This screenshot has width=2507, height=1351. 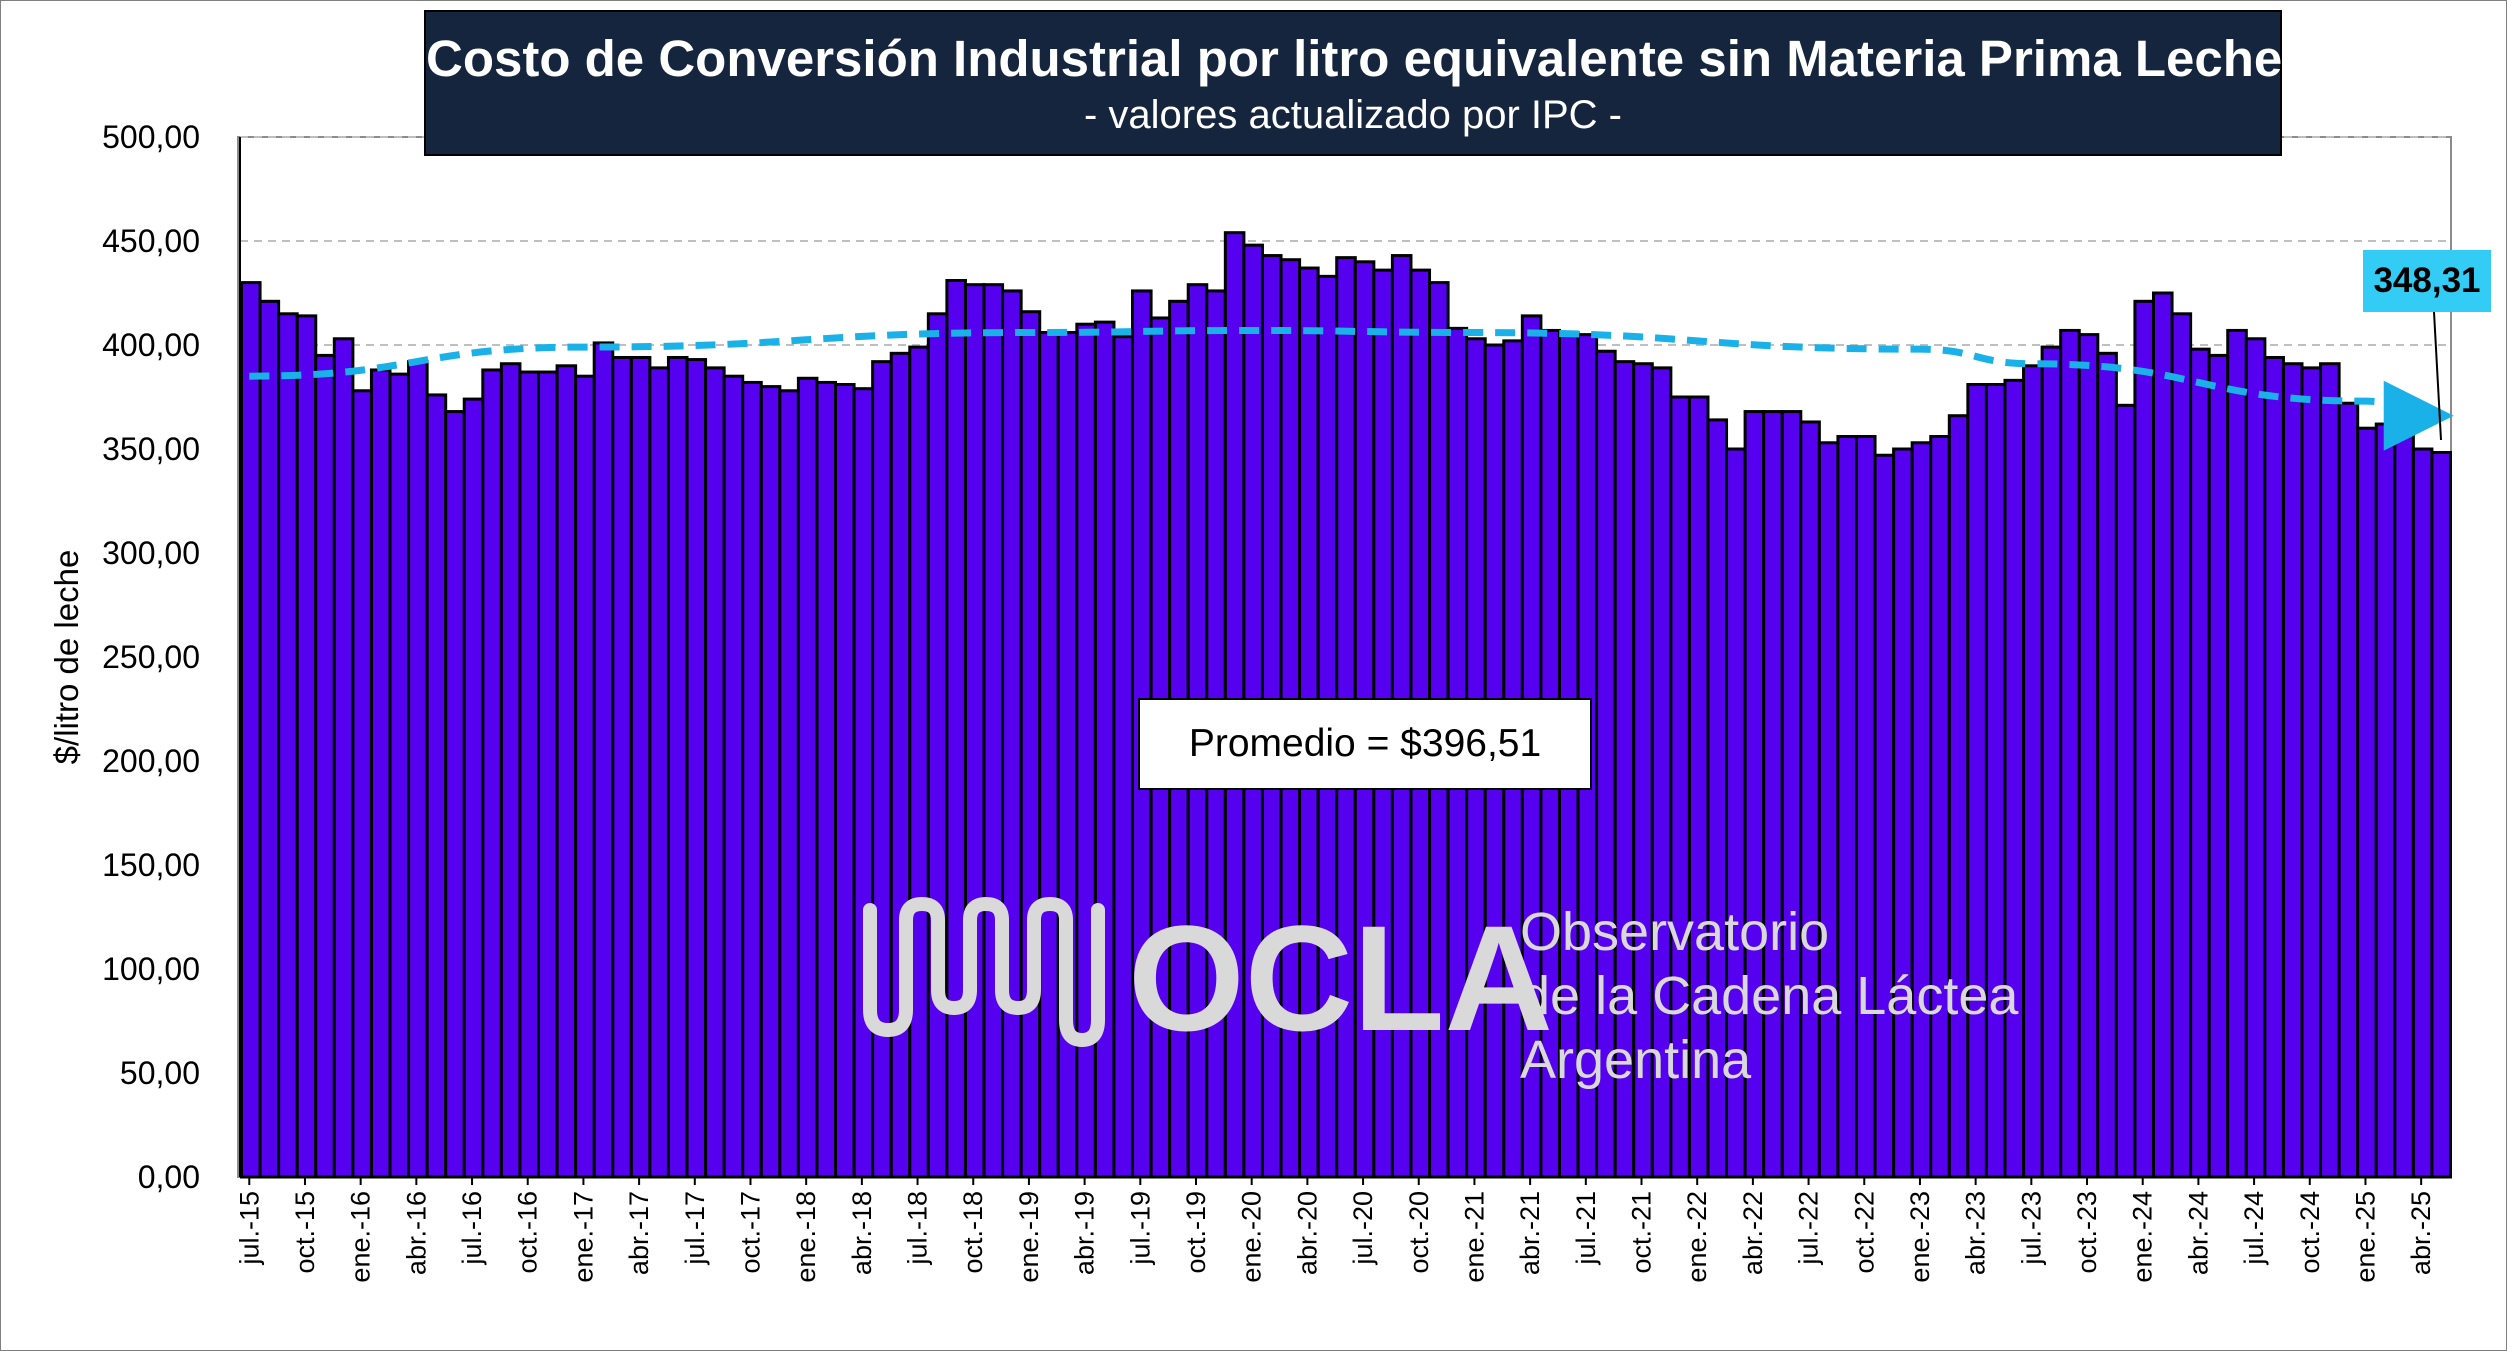 I want to click on x-tick-label: jul.-22, so click(x=1809, y=1228).